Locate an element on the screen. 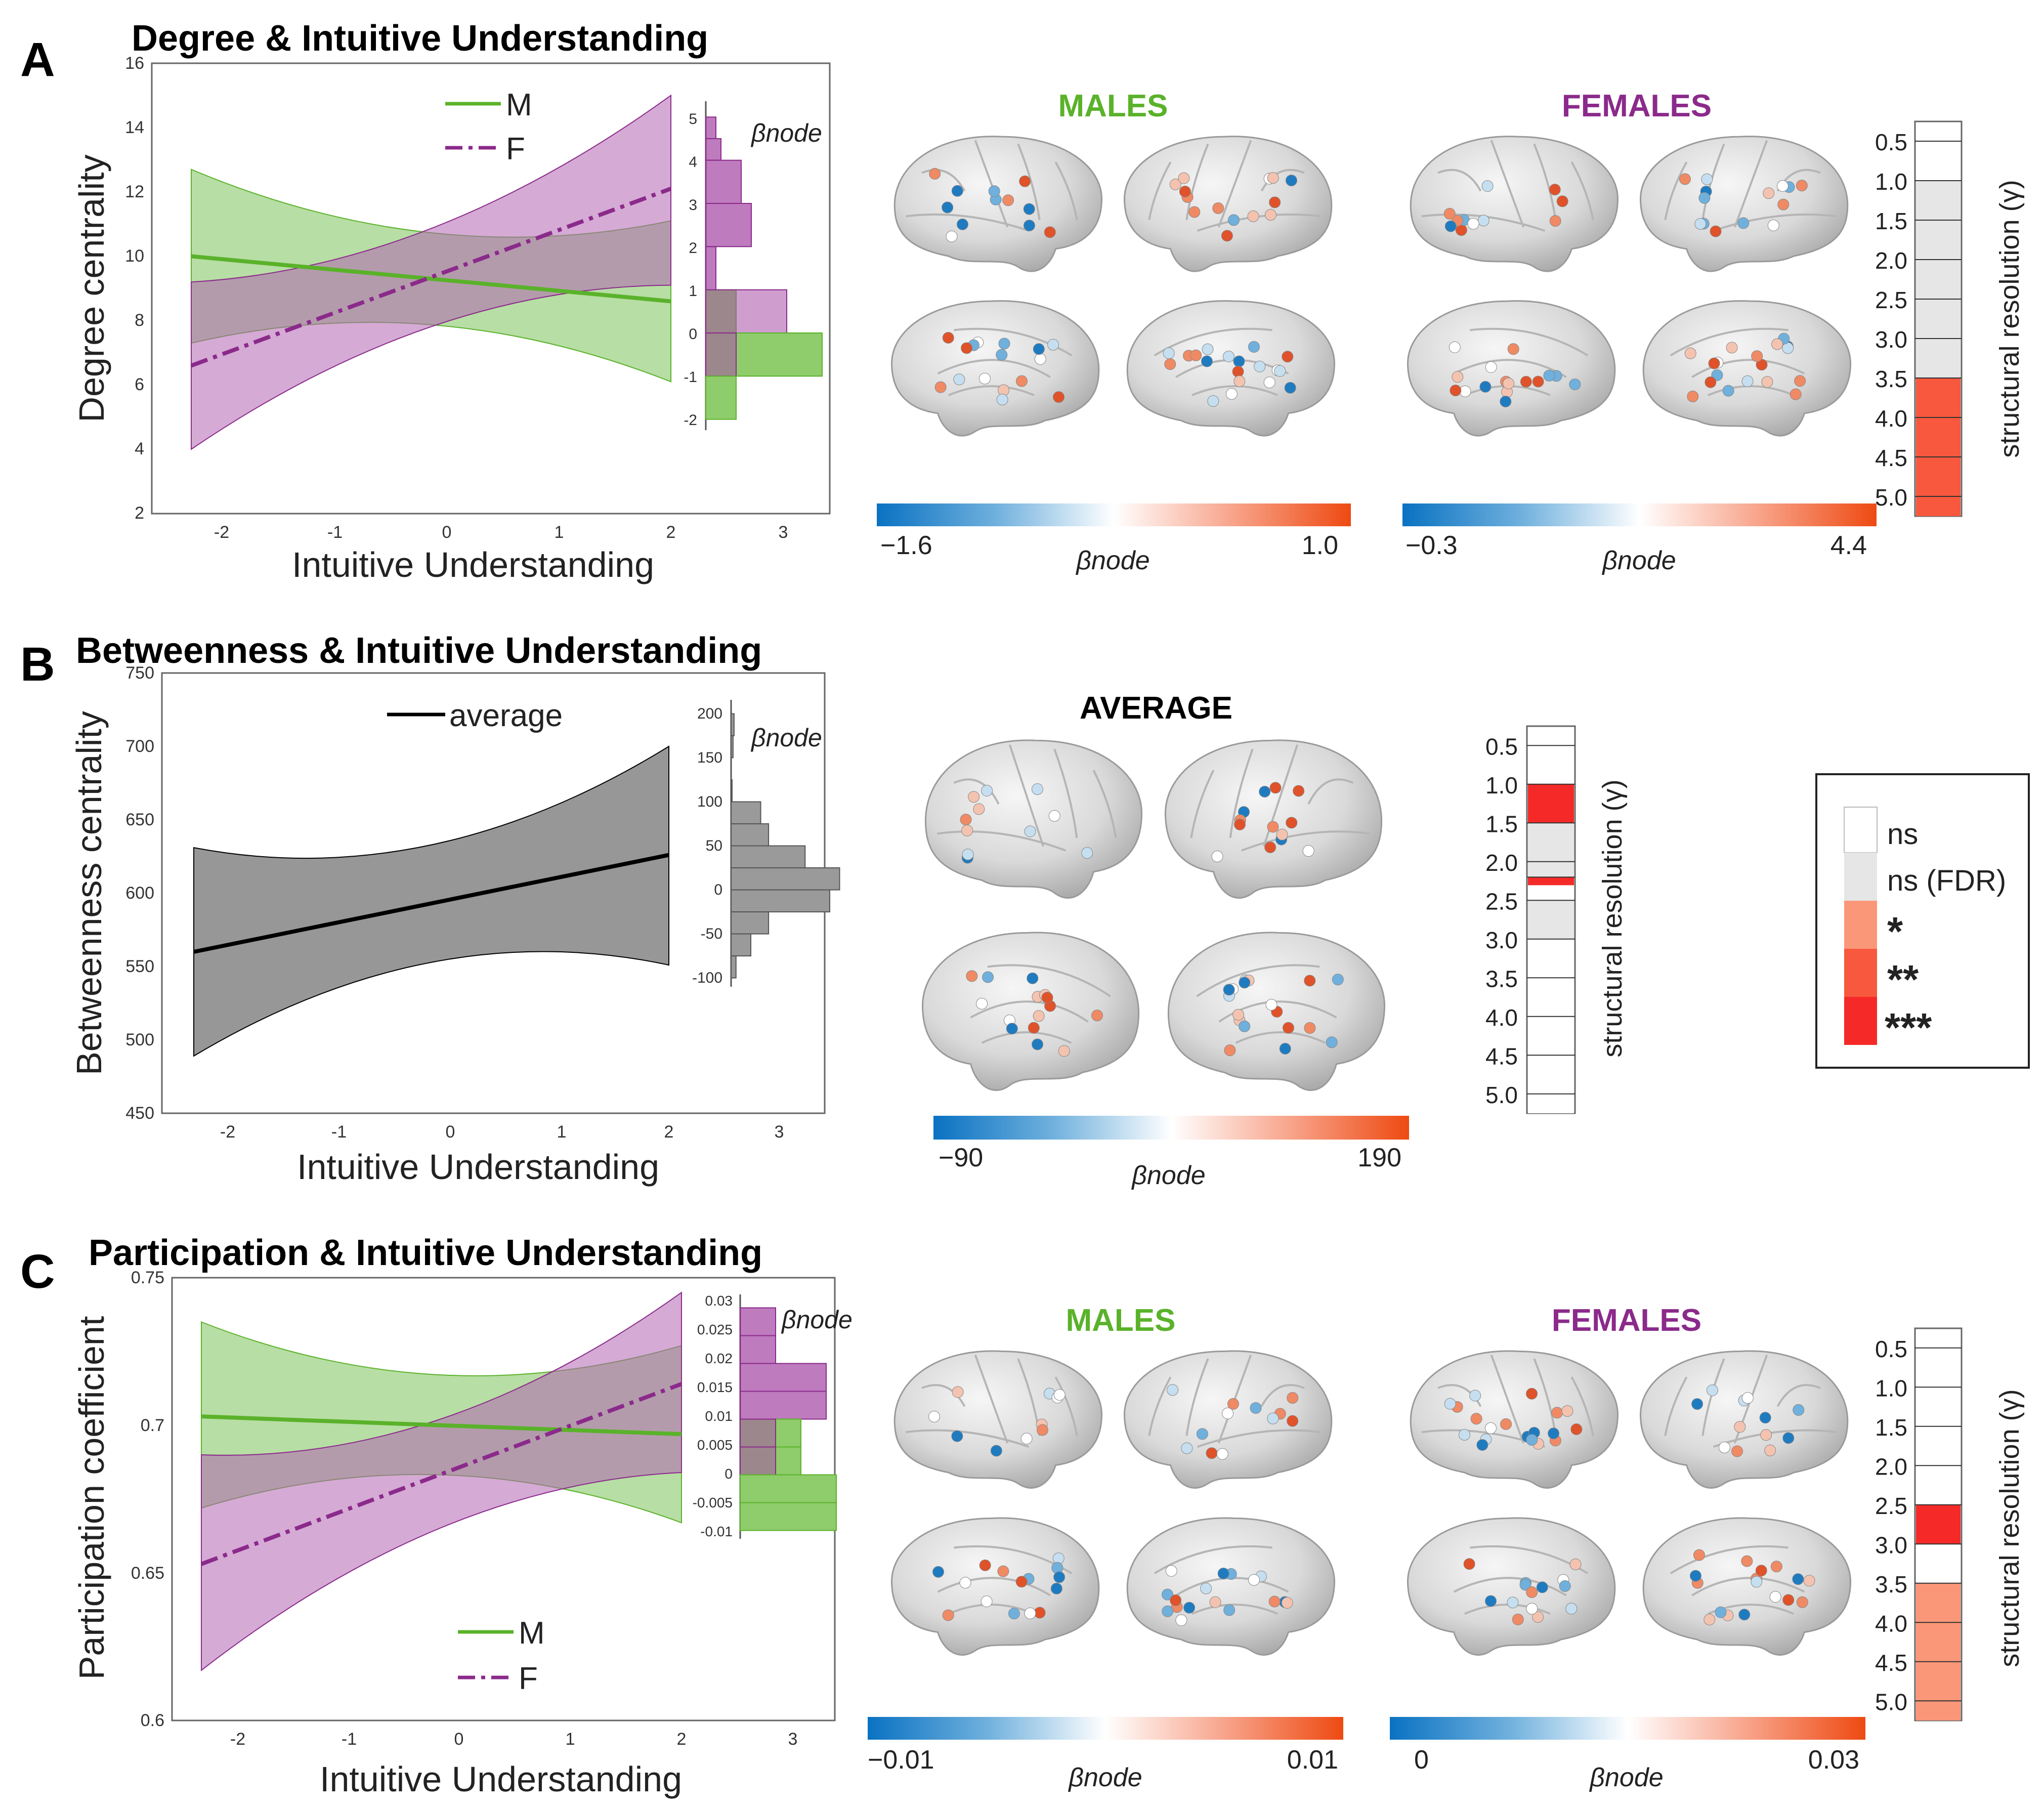 The image size is (2044, 1807). hist-bar-male is located at coordinates (788, 1488).